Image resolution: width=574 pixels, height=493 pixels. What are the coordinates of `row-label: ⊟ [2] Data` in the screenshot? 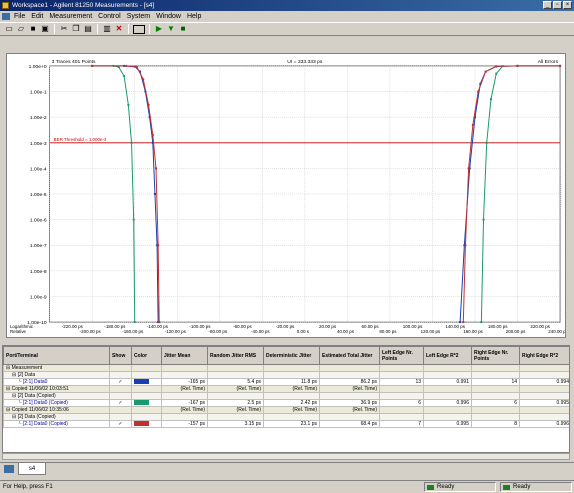 It's located at (57, 375).